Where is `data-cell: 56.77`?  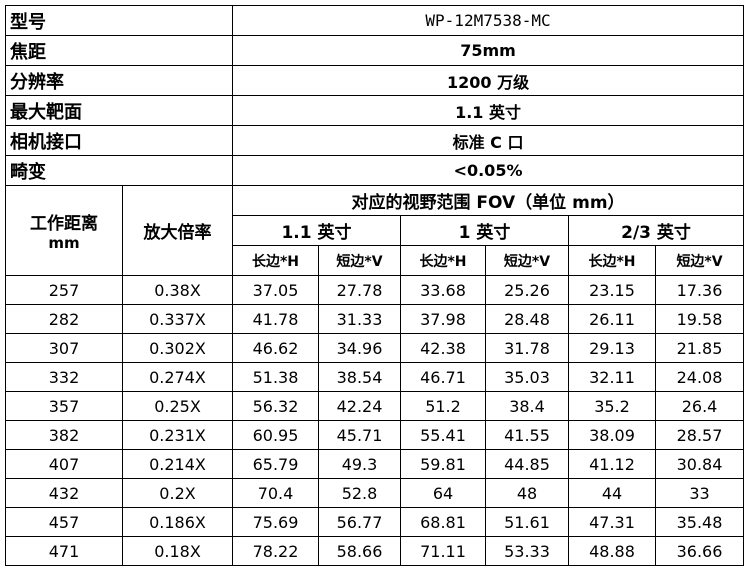 data-cell: 56.77 is located at coordinates (359, 522).